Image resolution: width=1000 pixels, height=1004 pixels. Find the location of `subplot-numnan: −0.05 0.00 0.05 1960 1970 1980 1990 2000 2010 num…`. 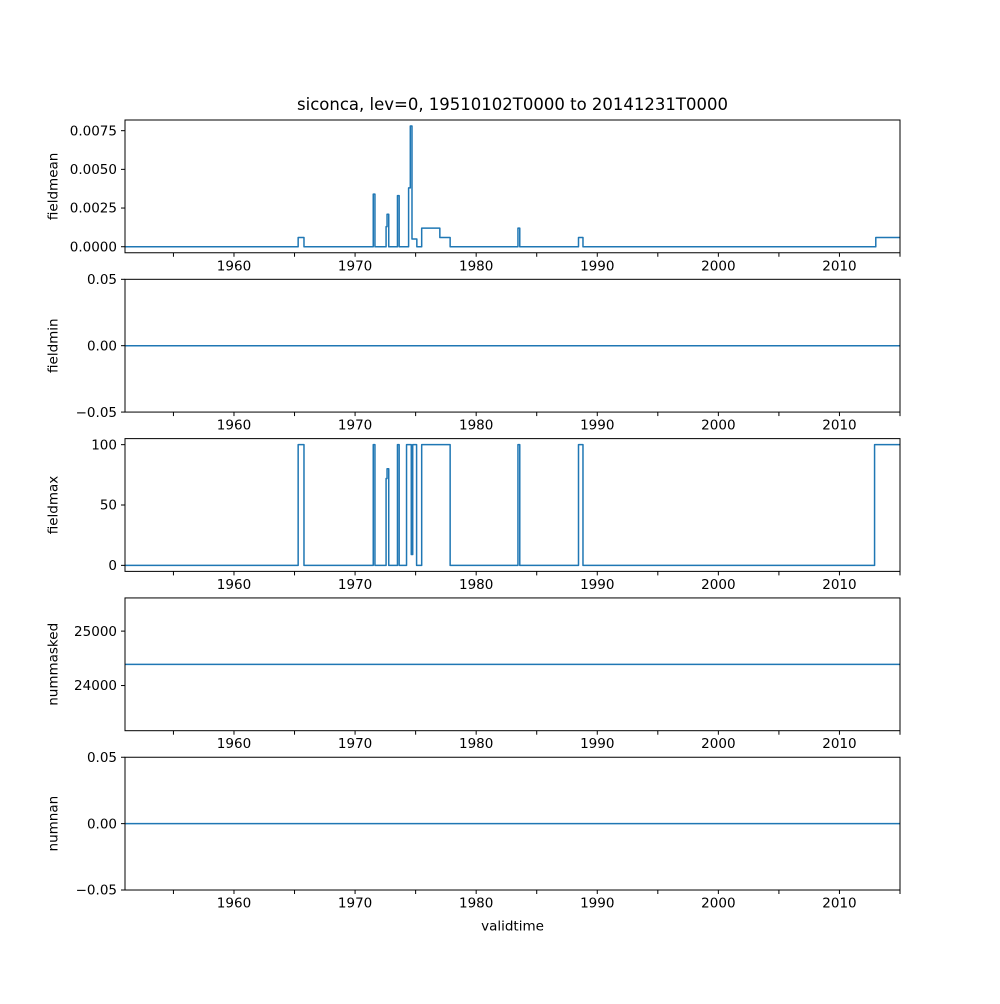

subplot-numnan: −0.05 0.00 0.05 1960 1970 1980 1990 2000 2010 num… is located at coordinates (473, 831).